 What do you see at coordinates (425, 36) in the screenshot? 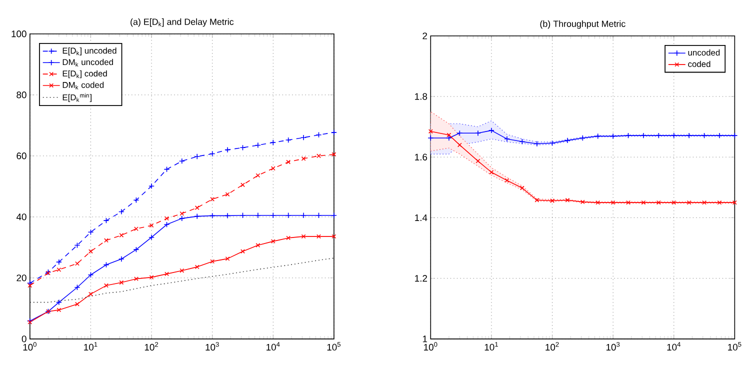
I see `y-tick-label: 2` at bounding box center [425, 36].